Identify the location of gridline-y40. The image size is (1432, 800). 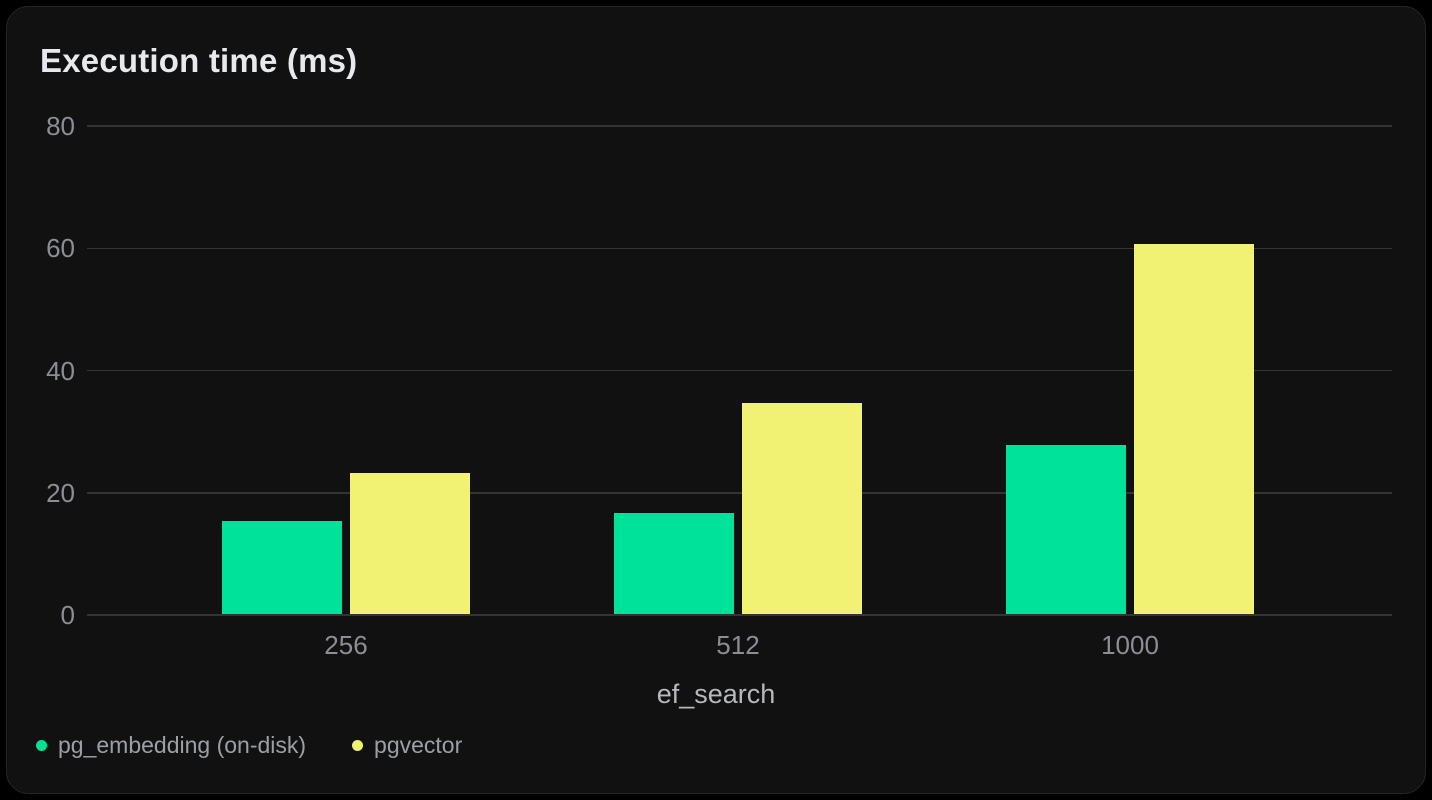
(739, 370).